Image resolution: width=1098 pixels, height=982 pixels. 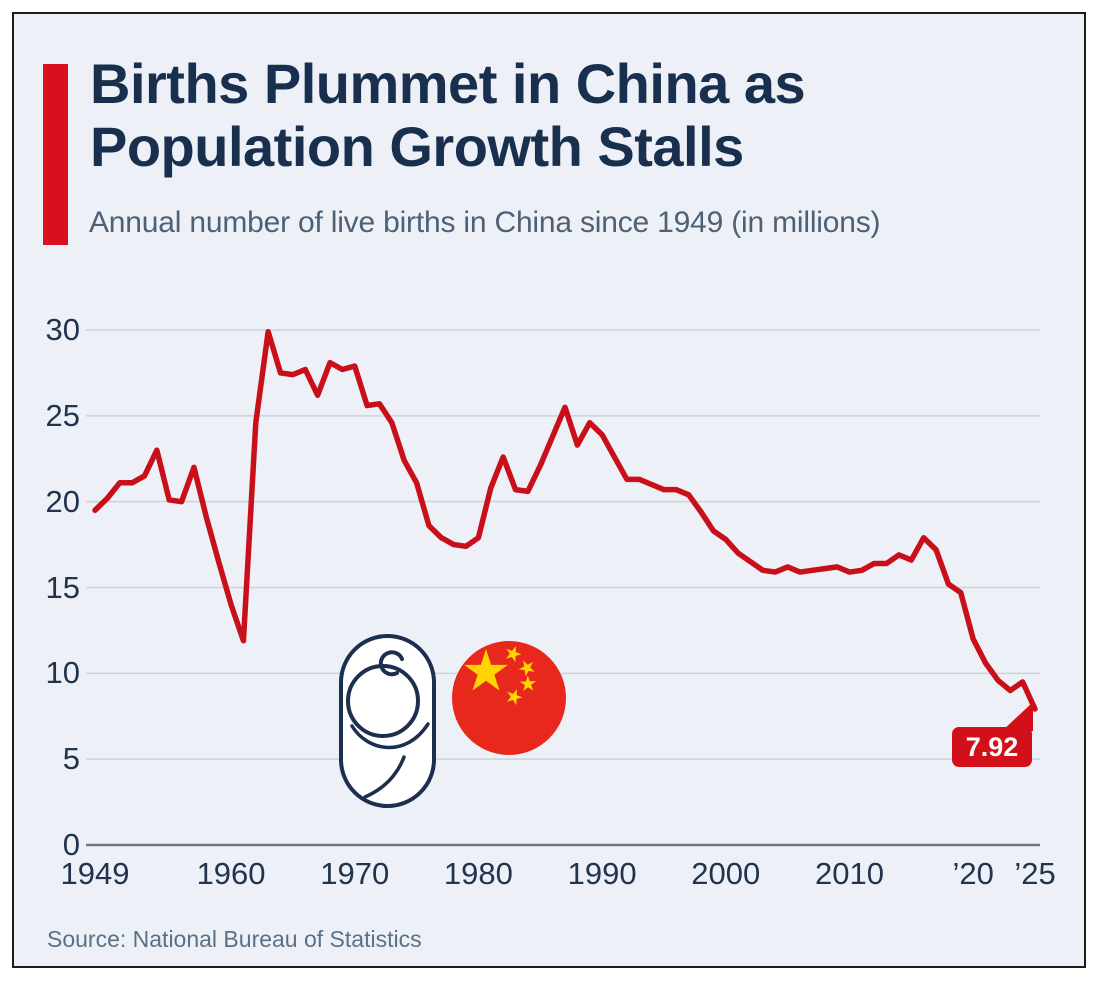 I want to click on baby-swaddle-icon, so click(x=387, y=721).